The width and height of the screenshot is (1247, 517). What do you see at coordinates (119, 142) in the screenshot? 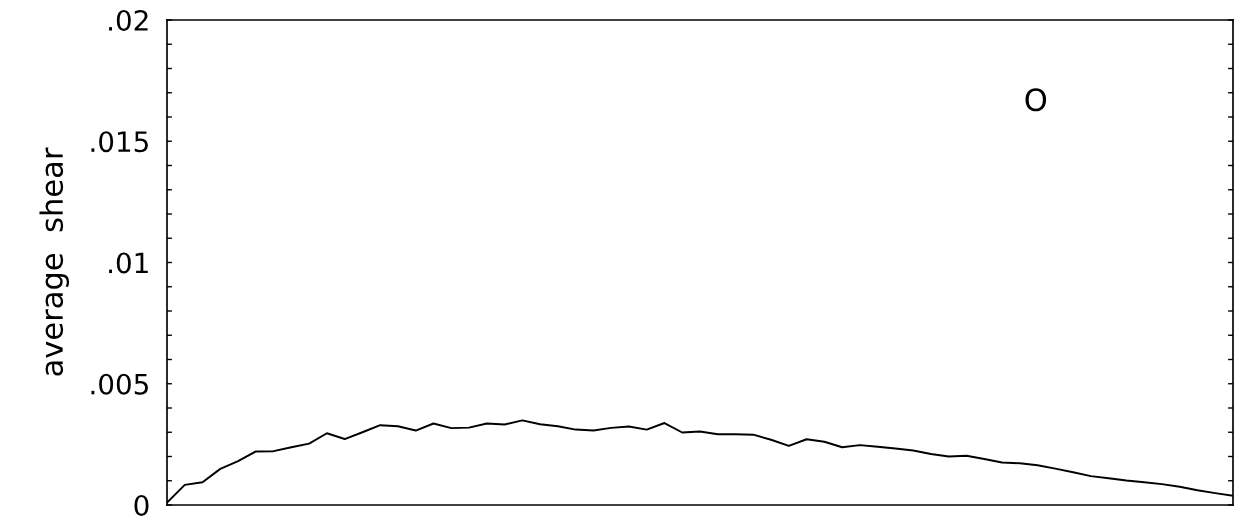
I see `y-tick-label: .015` at bounding box center [119, 142].